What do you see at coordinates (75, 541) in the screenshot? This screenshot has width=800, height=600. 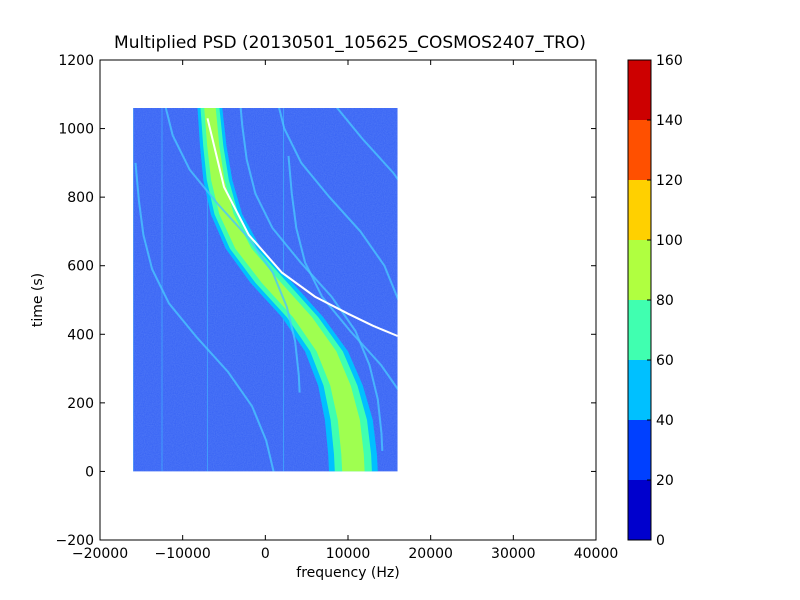 I see `y-tick-label: −200` at bounding box center [75, 541].